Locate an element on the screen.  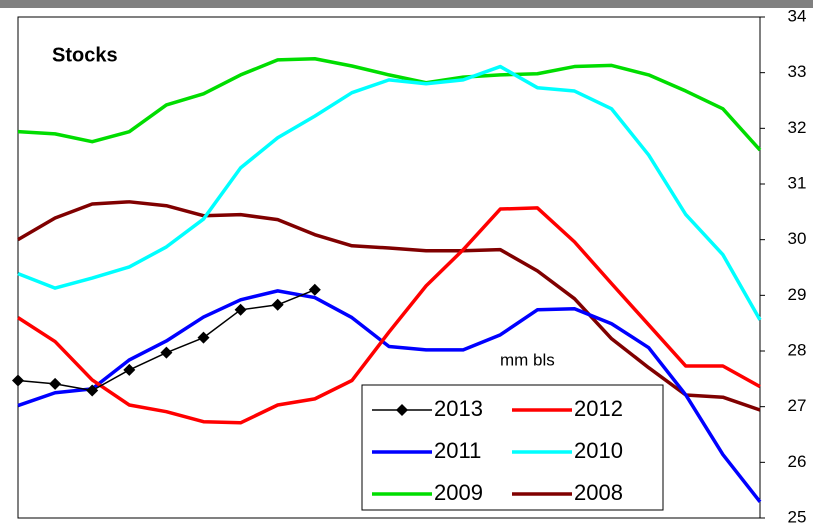
y-tick-label: 32 is located at coordinates (797, 127).